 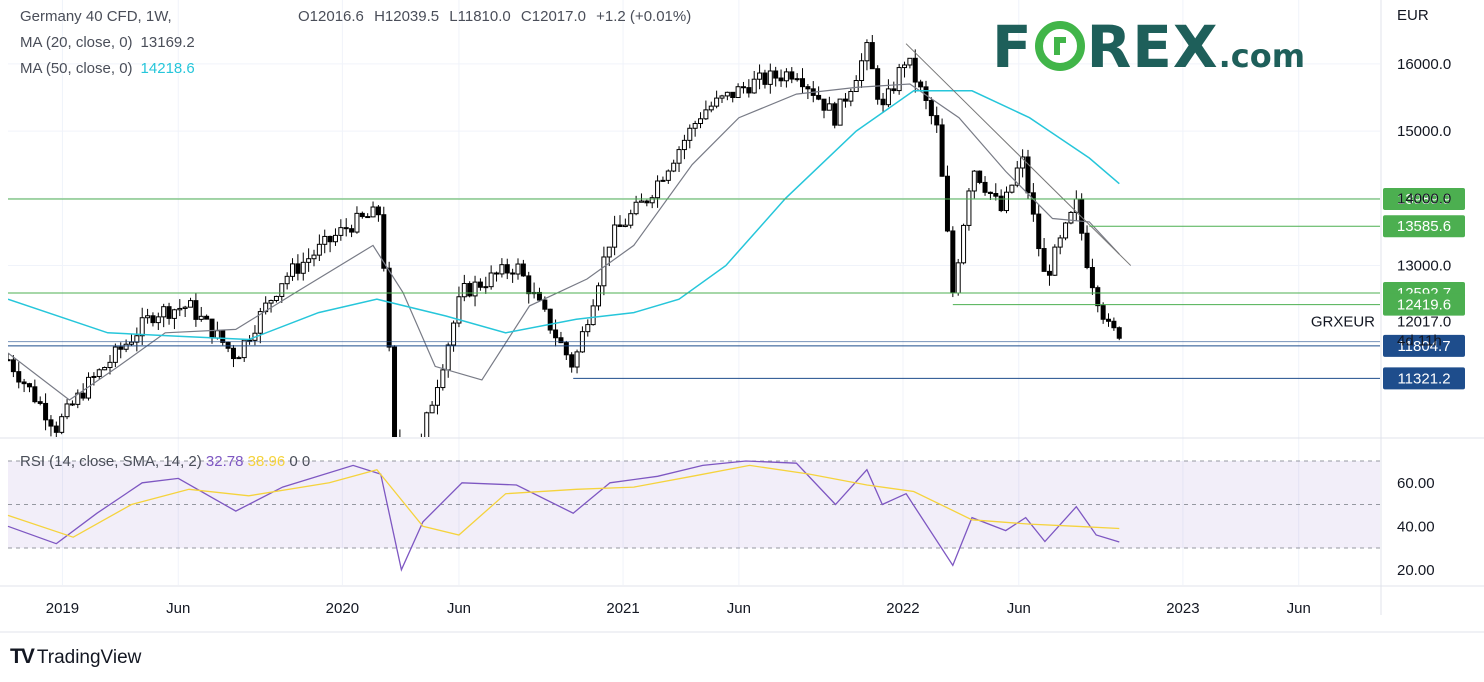 I want to click on tradingview-brand: TV TradingView, so click(x=75, y=657).